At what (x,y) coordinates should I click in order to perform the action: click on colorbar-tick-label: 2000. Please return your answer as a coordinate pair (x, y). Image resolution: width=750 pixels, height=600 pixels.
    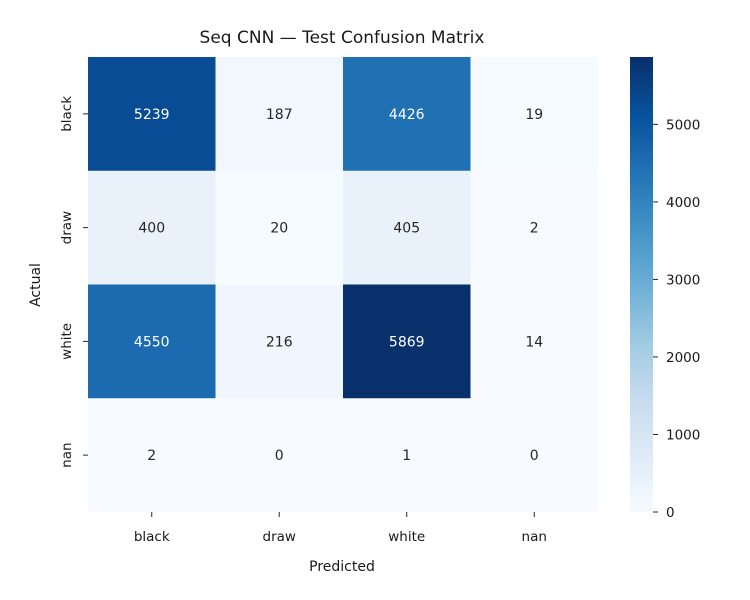
    Looking at the image, I should click on (683, 358).